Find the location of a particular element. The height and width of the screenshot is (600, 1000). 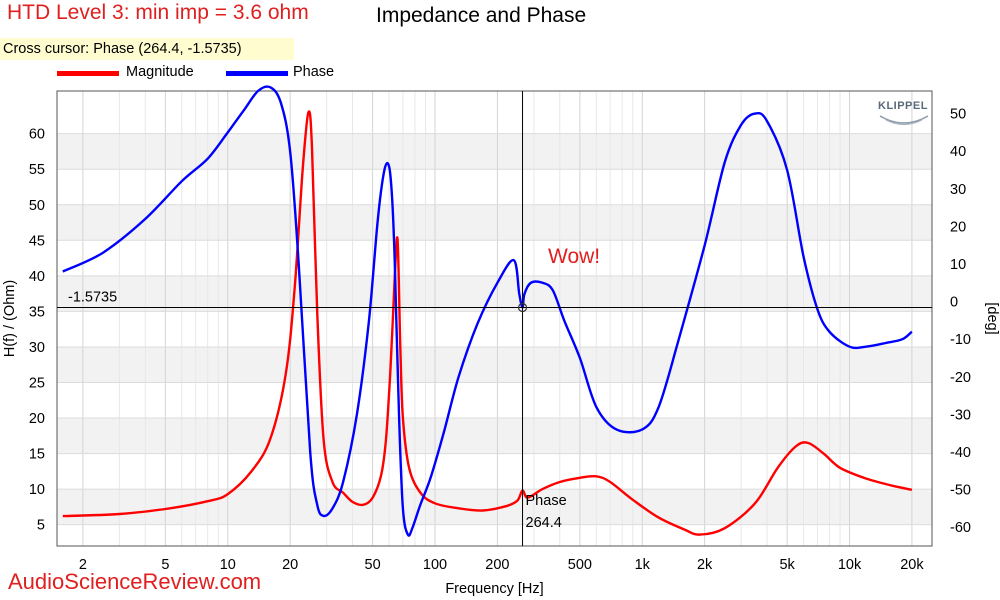

x-tick-label: 100 is located at coordinates (435, 565).